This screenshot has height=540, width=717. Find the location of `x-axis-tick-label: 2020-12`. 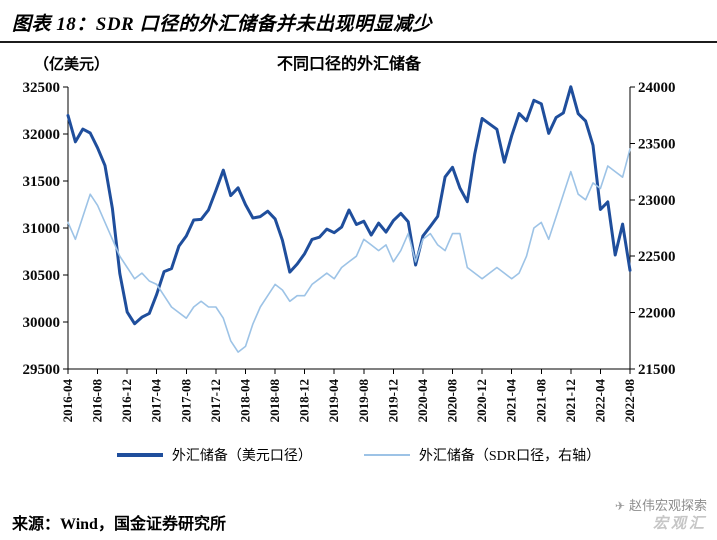

x-axis-tick-label: 2020-12 is located at coordinates (481, 400).